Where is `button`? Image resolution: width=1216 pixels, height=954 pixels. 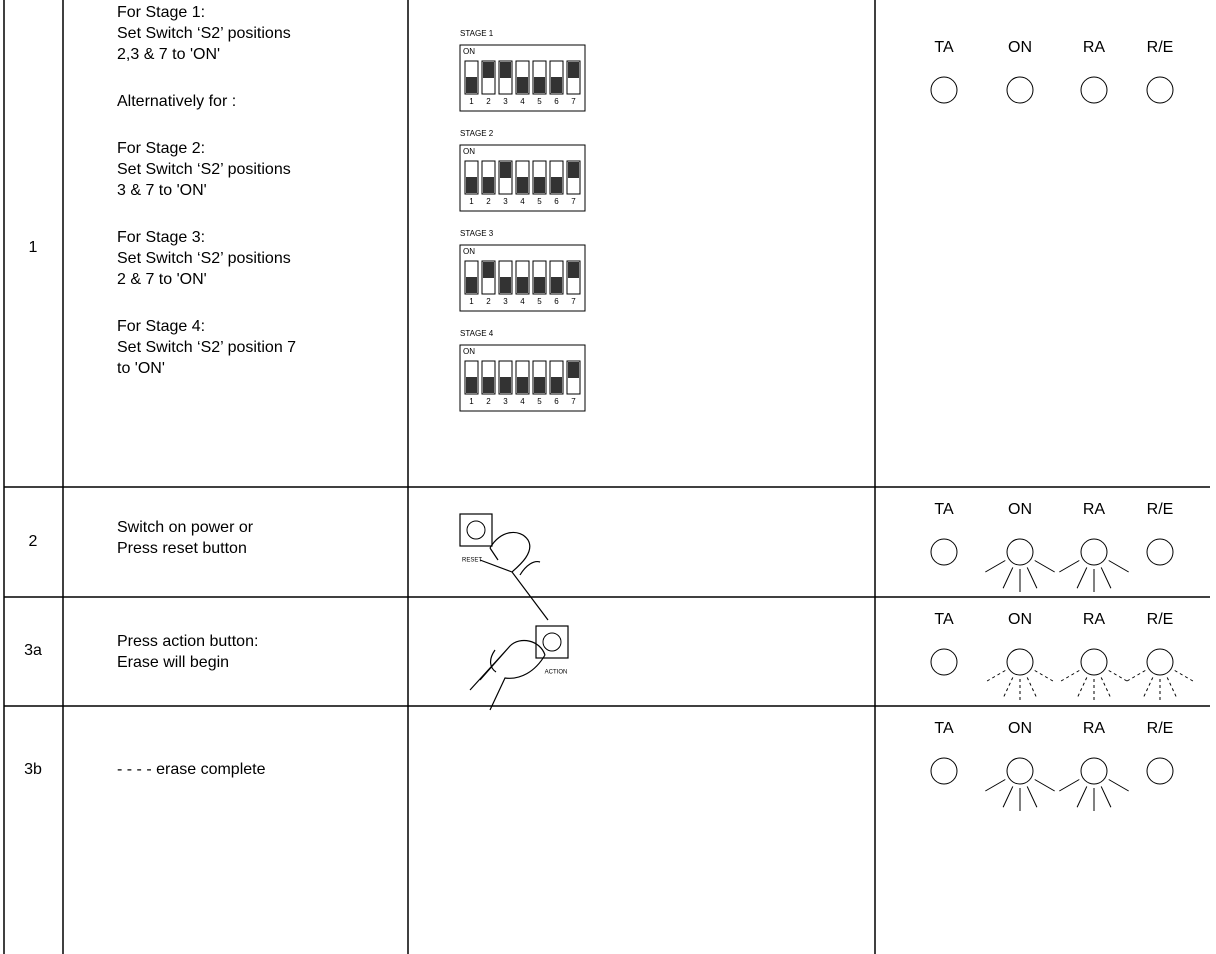
button is located at coordinates (552, 642).